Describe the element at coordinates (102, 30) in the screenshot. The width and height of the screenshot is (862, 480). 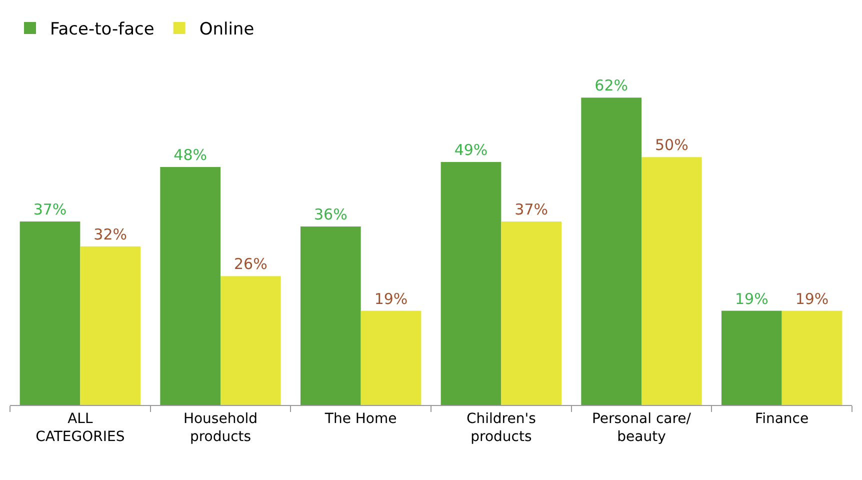
I see `legend-label: Face-to-face` at that location.